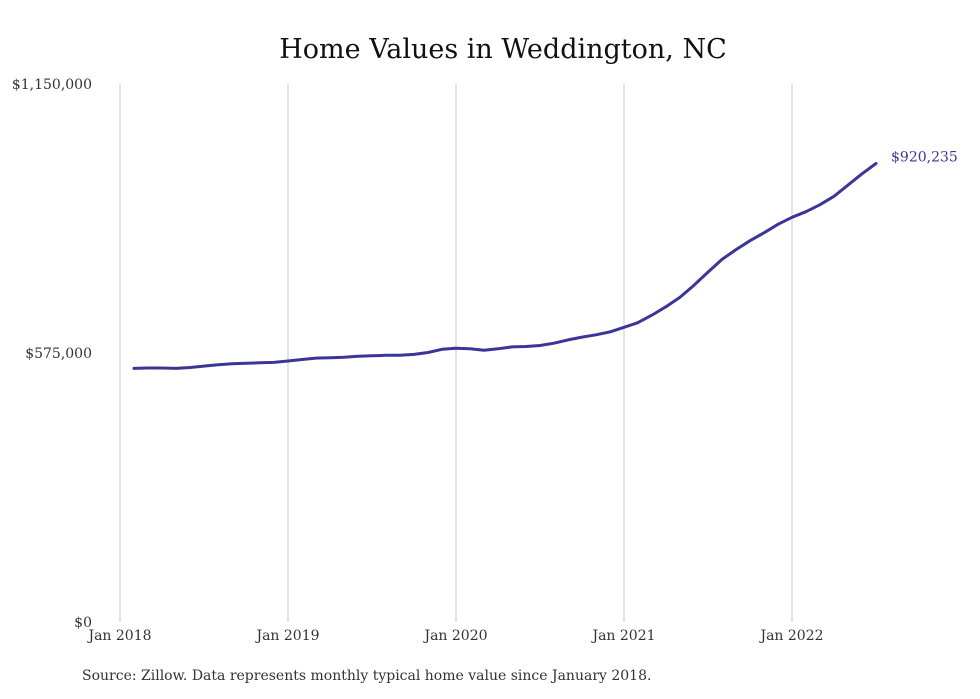  I want to click on x-tick-label: Jan 2018, so click(118, 636).